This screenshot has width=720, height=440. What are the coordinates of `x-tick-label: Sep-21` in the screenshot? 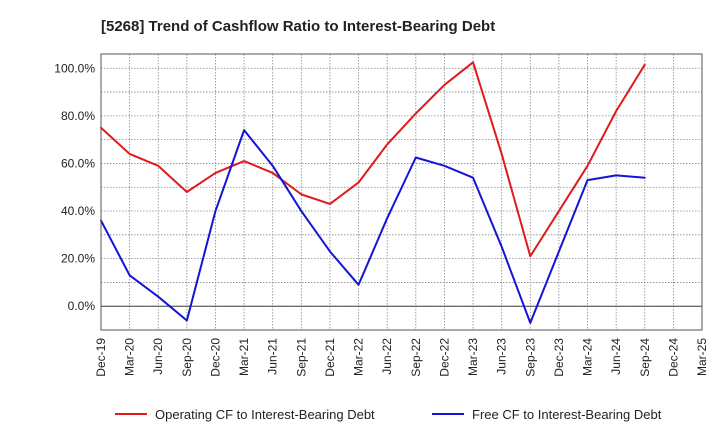 It's located at (301, 357).